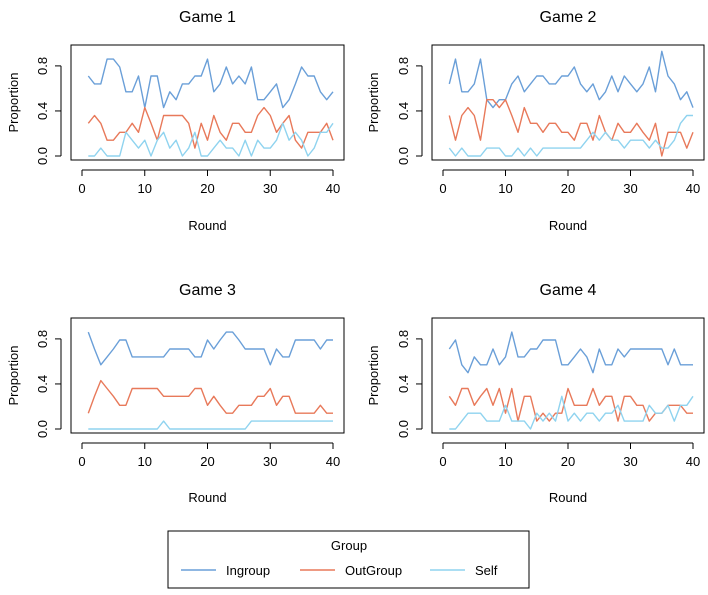  Describe the element at coordinates (486, 570) in the screenshot. I see `legend-label-self: Self` at that location.